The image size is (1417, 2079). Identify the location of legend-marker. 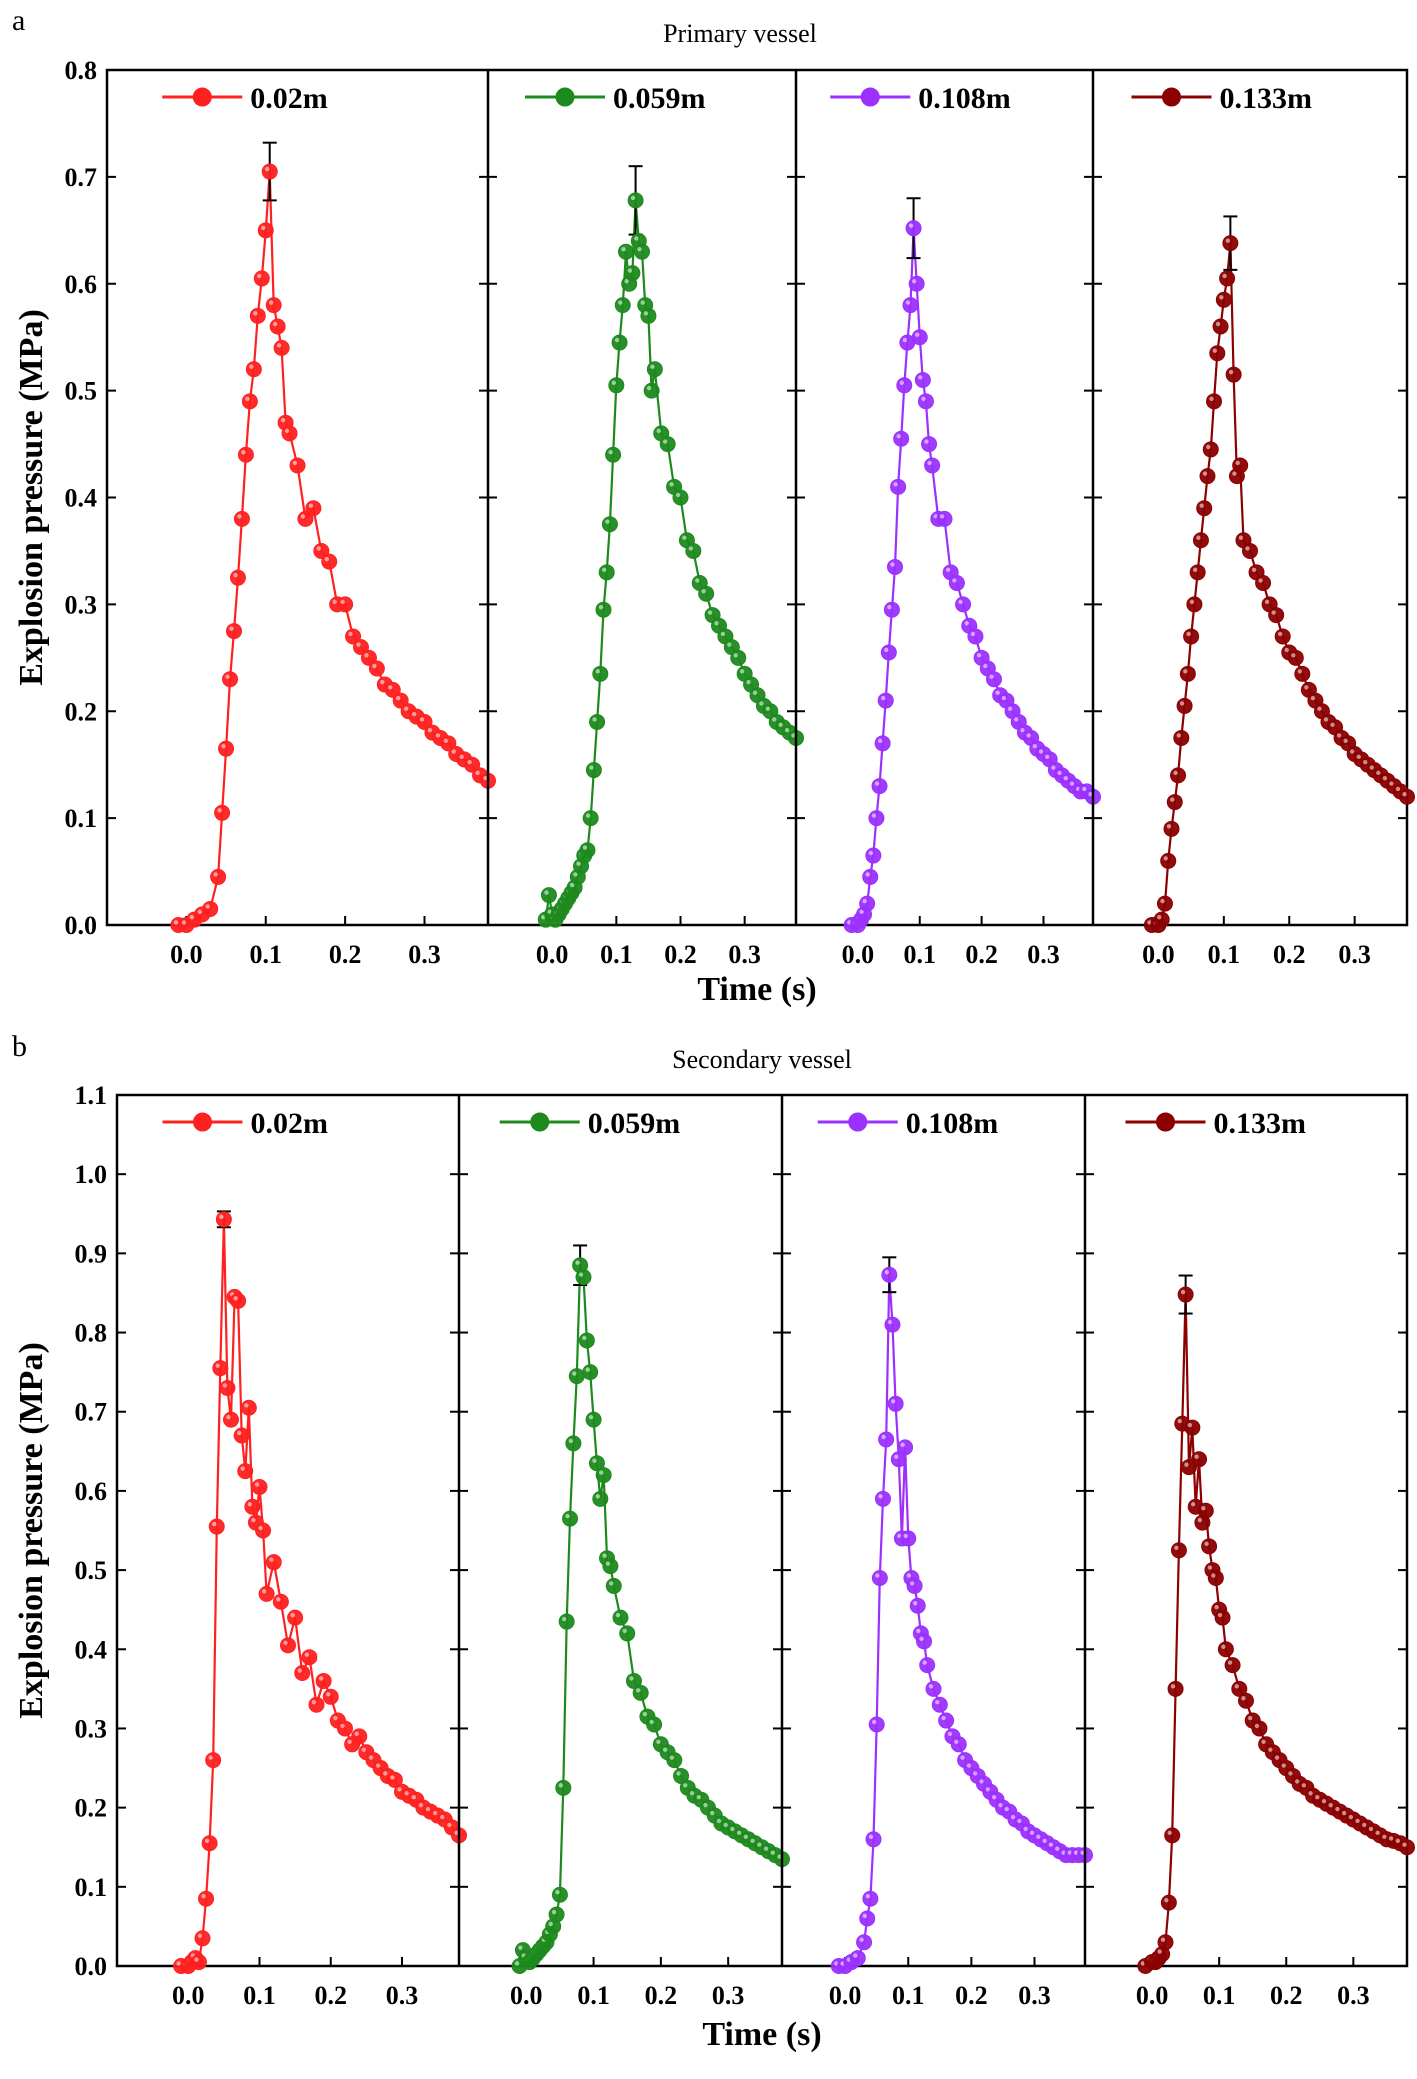
(1165, 1122).